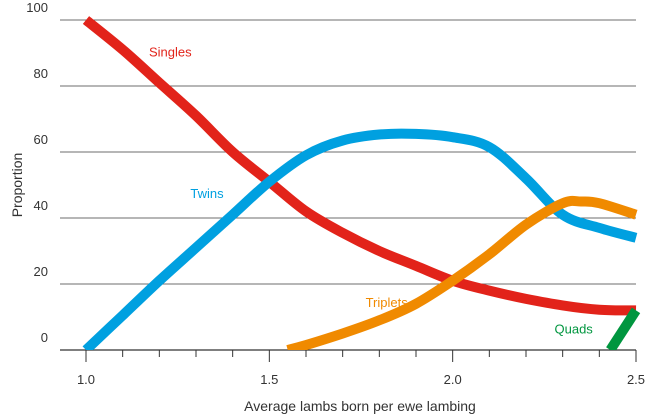 This screenshot has height=416, width=646. I want to click on series-label-singles: Singles, so click(170, 51).